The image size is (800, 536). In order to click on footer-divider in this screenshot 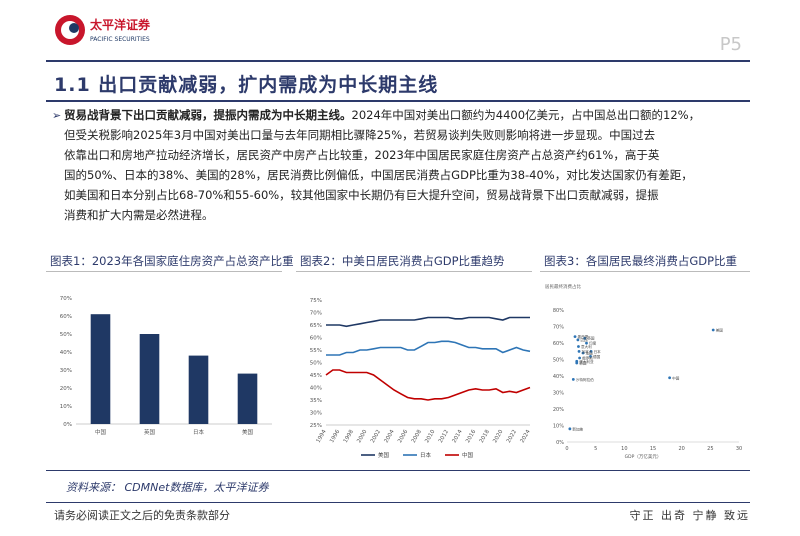, I will do `click(398, 502)`.